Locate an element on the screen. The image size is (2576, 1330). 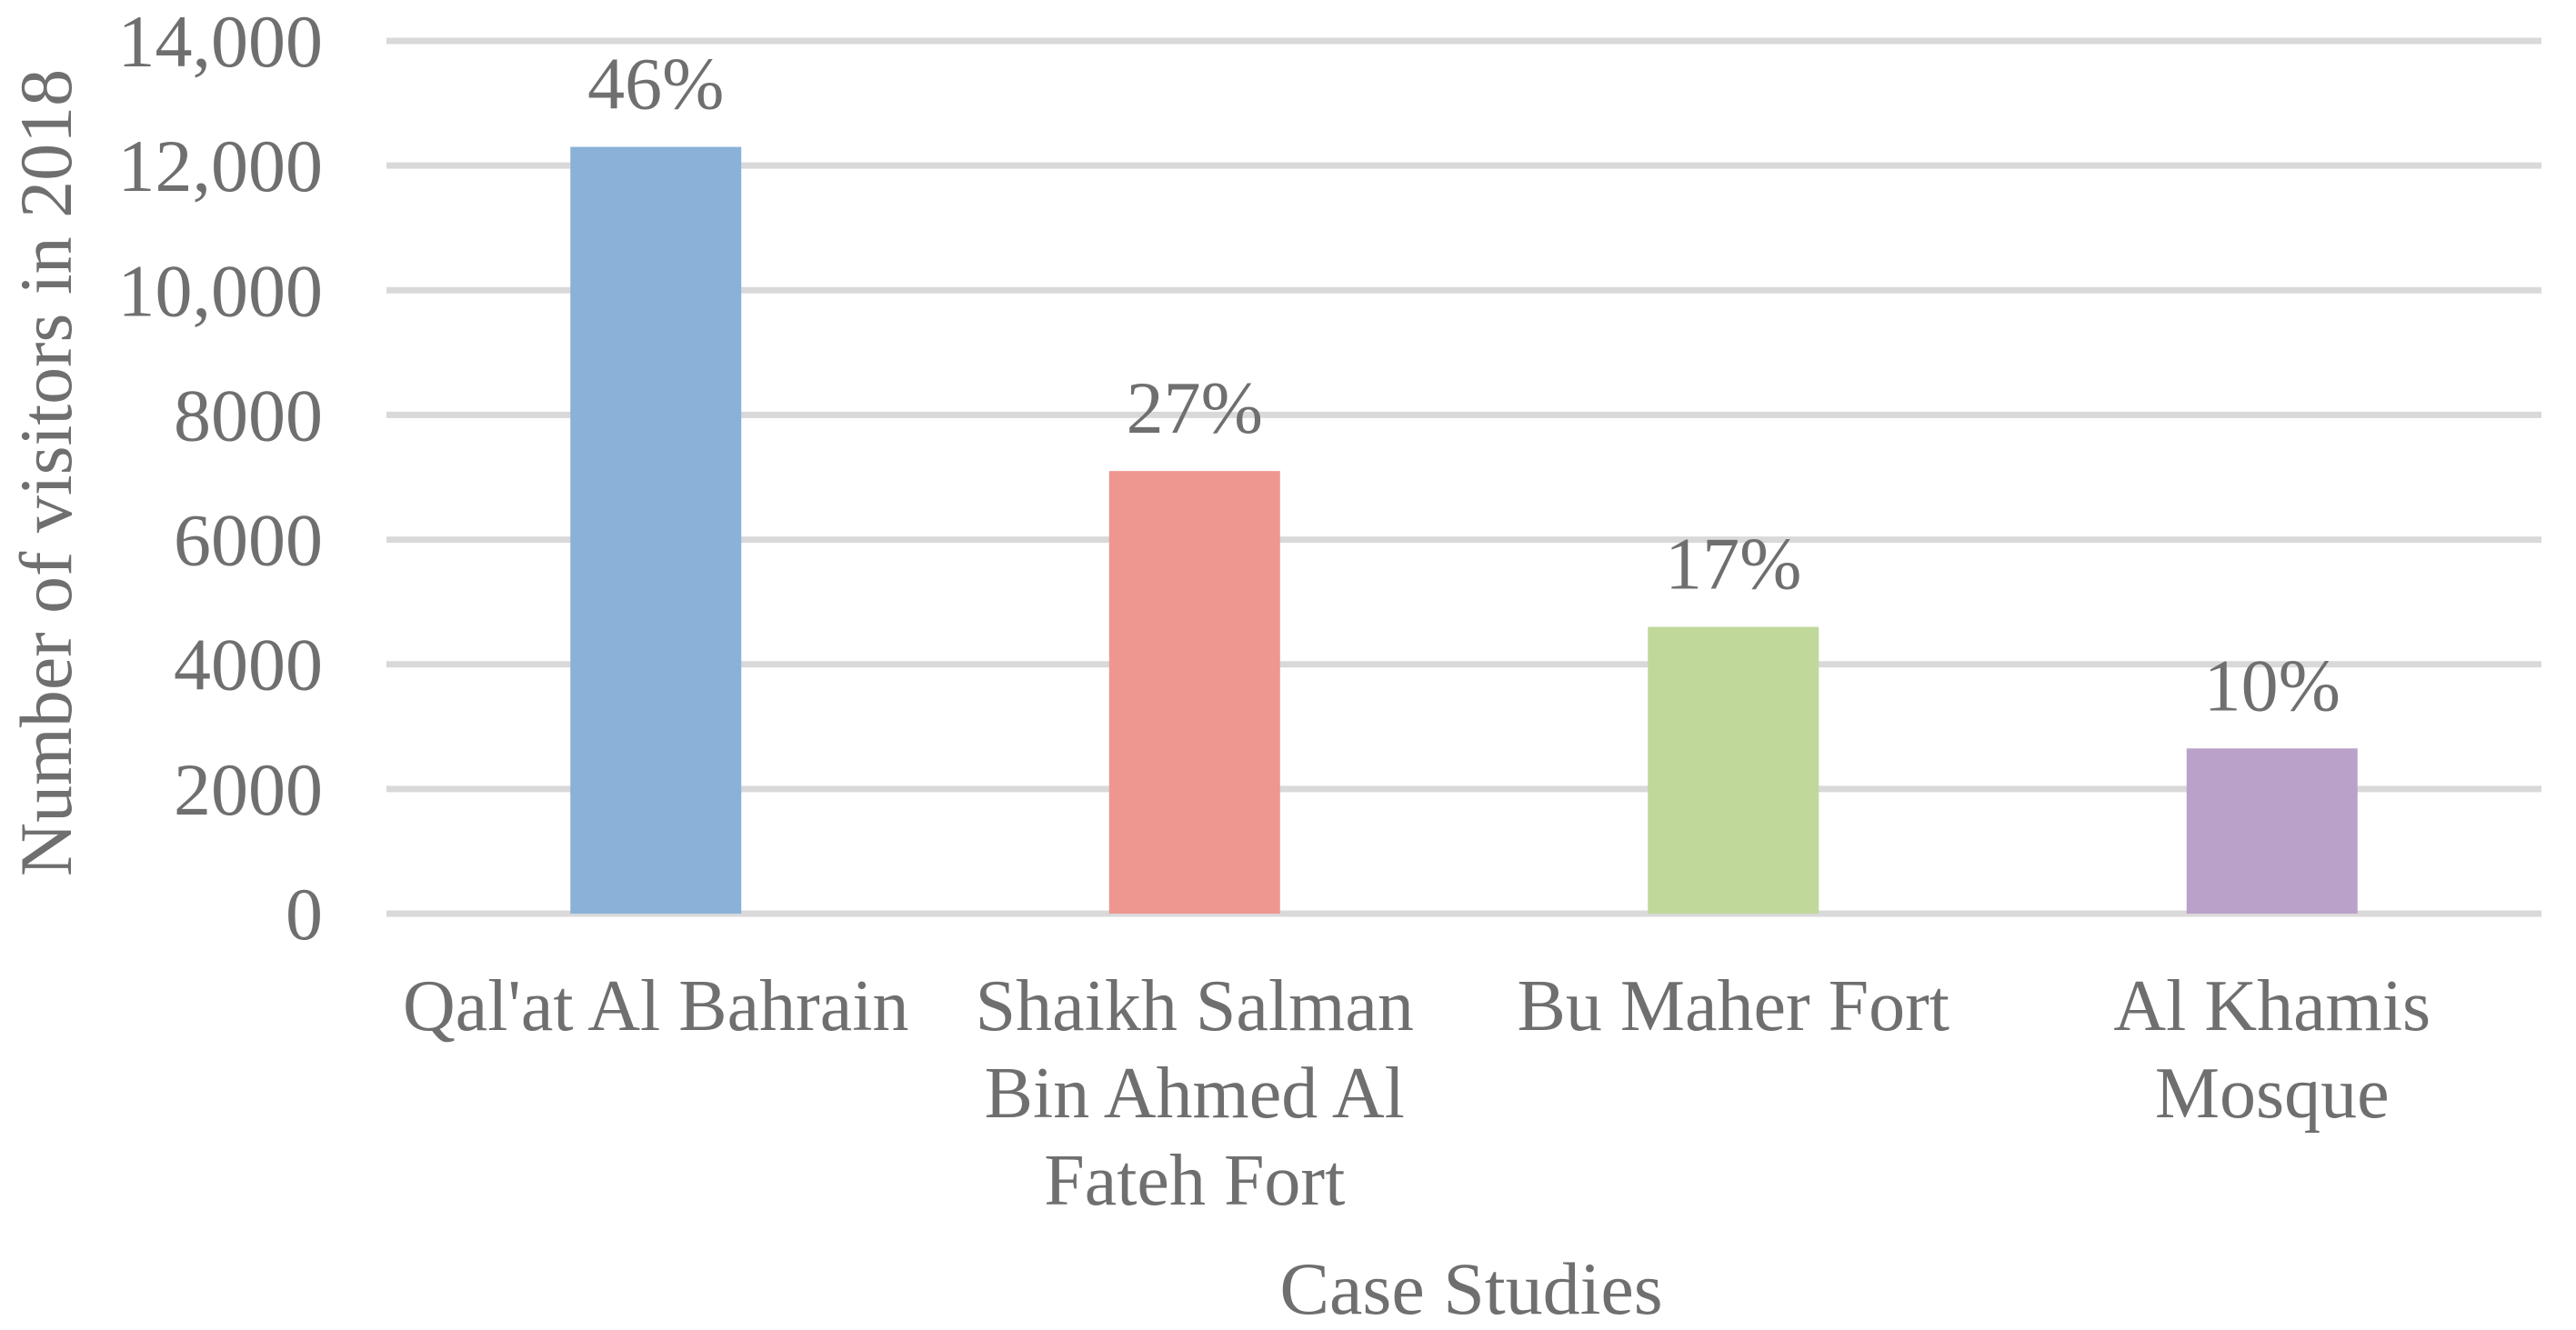
x-category-label: Qal'at Al Bahrain is located at coordinates (655, 1006).